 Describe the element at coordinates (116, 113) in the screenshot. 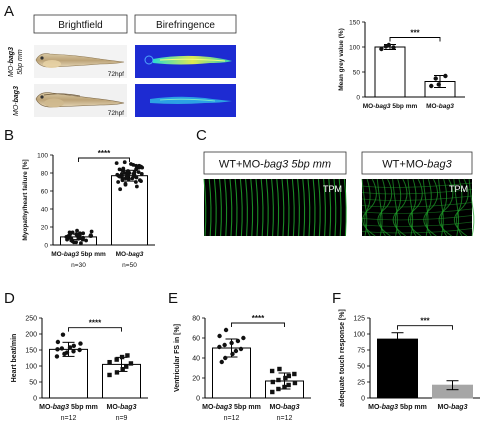

I see `stage-label-morphant: 72hpf` at that location.